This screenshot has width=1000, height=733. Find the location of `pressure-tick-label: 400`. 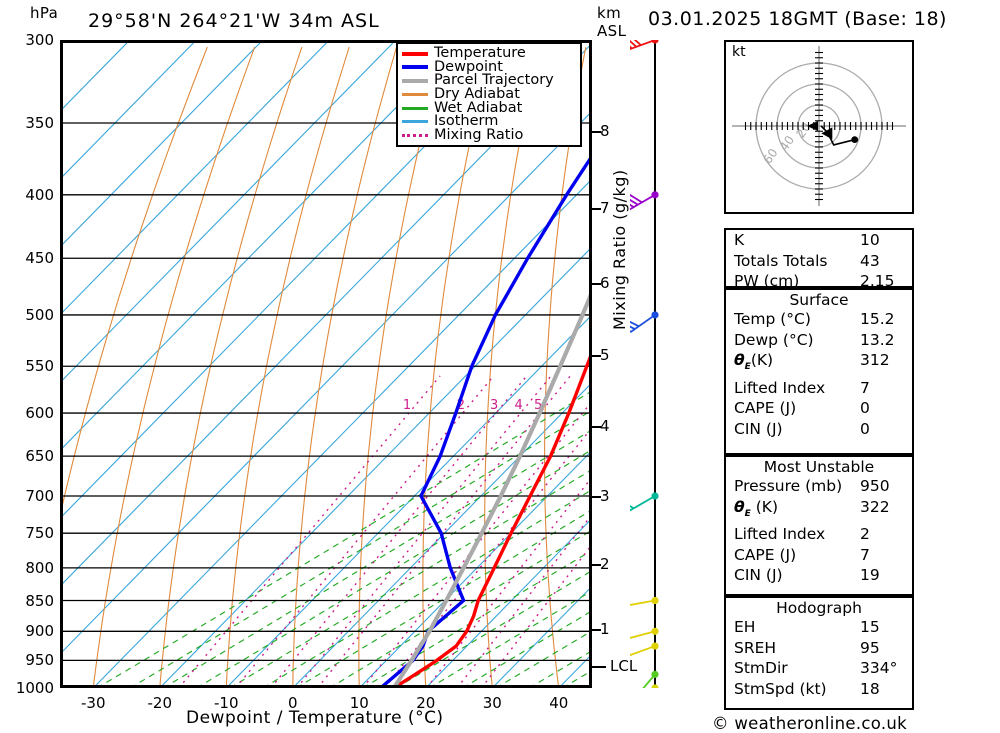

pressure-tick-label: 400 is located at coordinates (39, 194).